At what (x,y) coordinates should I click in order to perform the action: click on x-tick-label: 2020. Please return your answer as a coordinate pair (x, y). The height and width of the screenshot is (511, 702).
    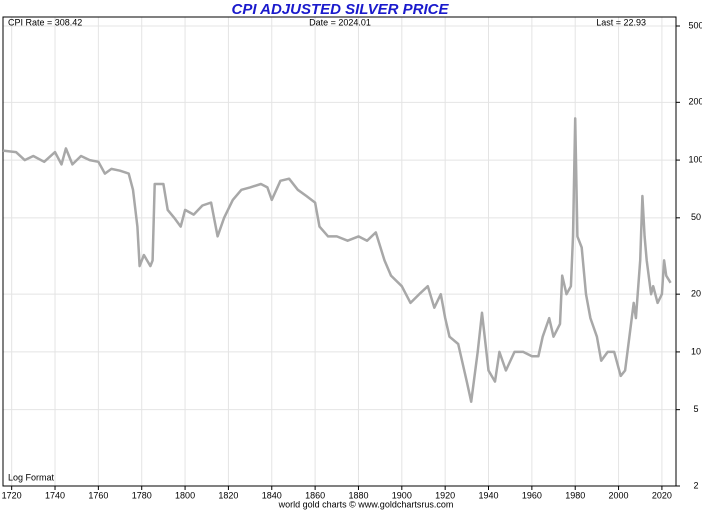
    Looking at the image, I should click on (662, 495).